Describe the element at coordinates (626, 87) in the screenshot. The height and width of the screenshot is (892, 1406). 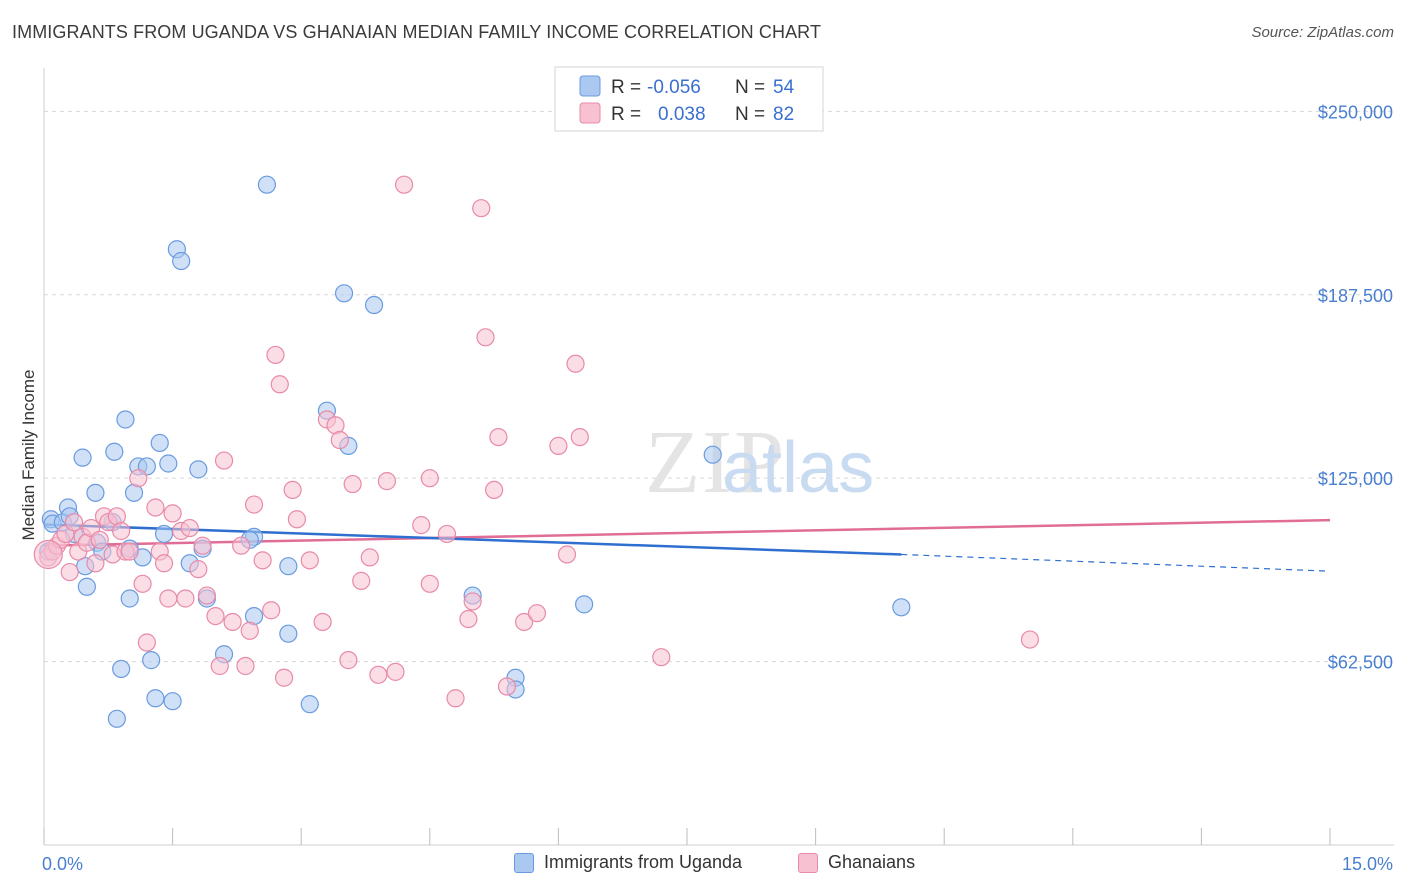
I see `legend-r-label: R =` at that location.